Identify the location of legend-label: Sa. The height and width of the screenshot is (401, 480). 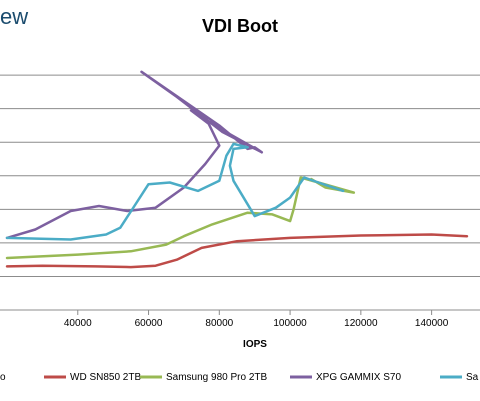
(472, 377).